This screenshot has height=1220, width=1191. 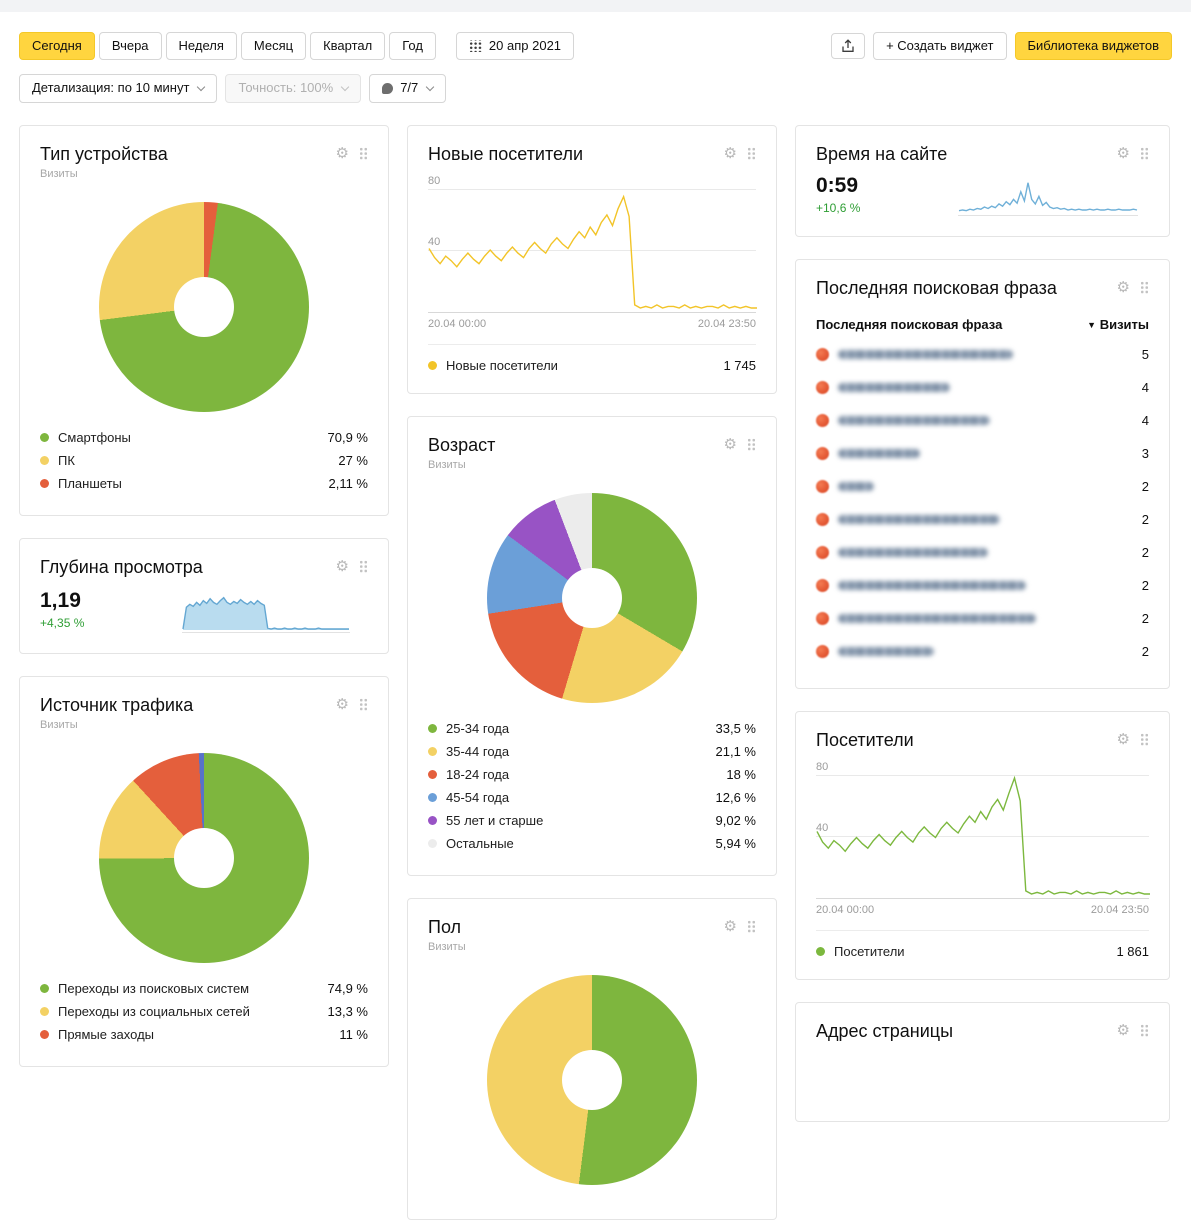 I want to click on detalization-dropdown: Детализация: по 10 минут, so click(x=118, y=88).